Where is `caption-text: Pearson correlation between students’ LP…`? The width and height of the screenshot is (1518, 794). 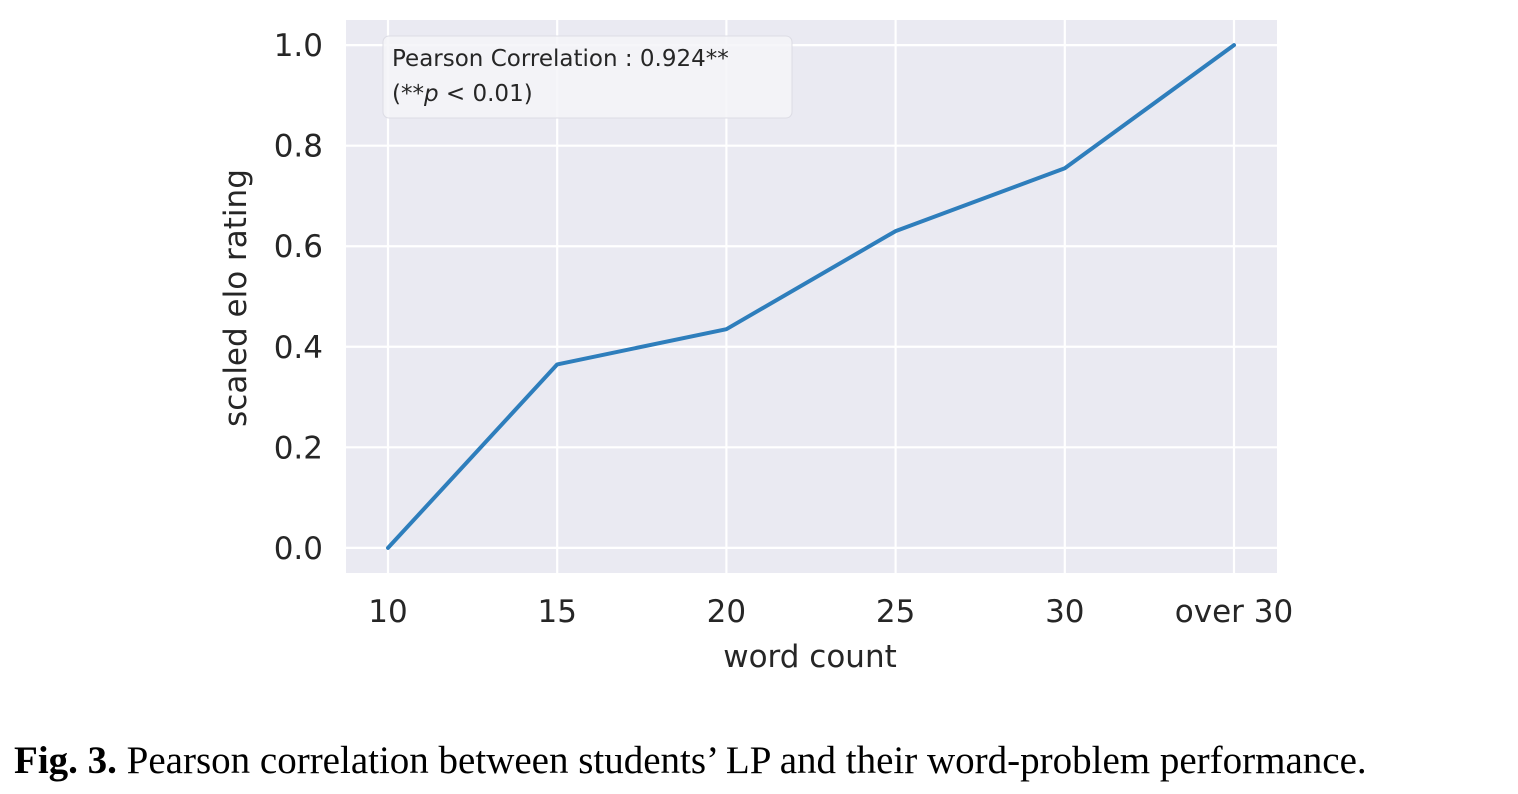
caption-text: Pearson correlation between students’ LP… is located at coordinates (741, 760).